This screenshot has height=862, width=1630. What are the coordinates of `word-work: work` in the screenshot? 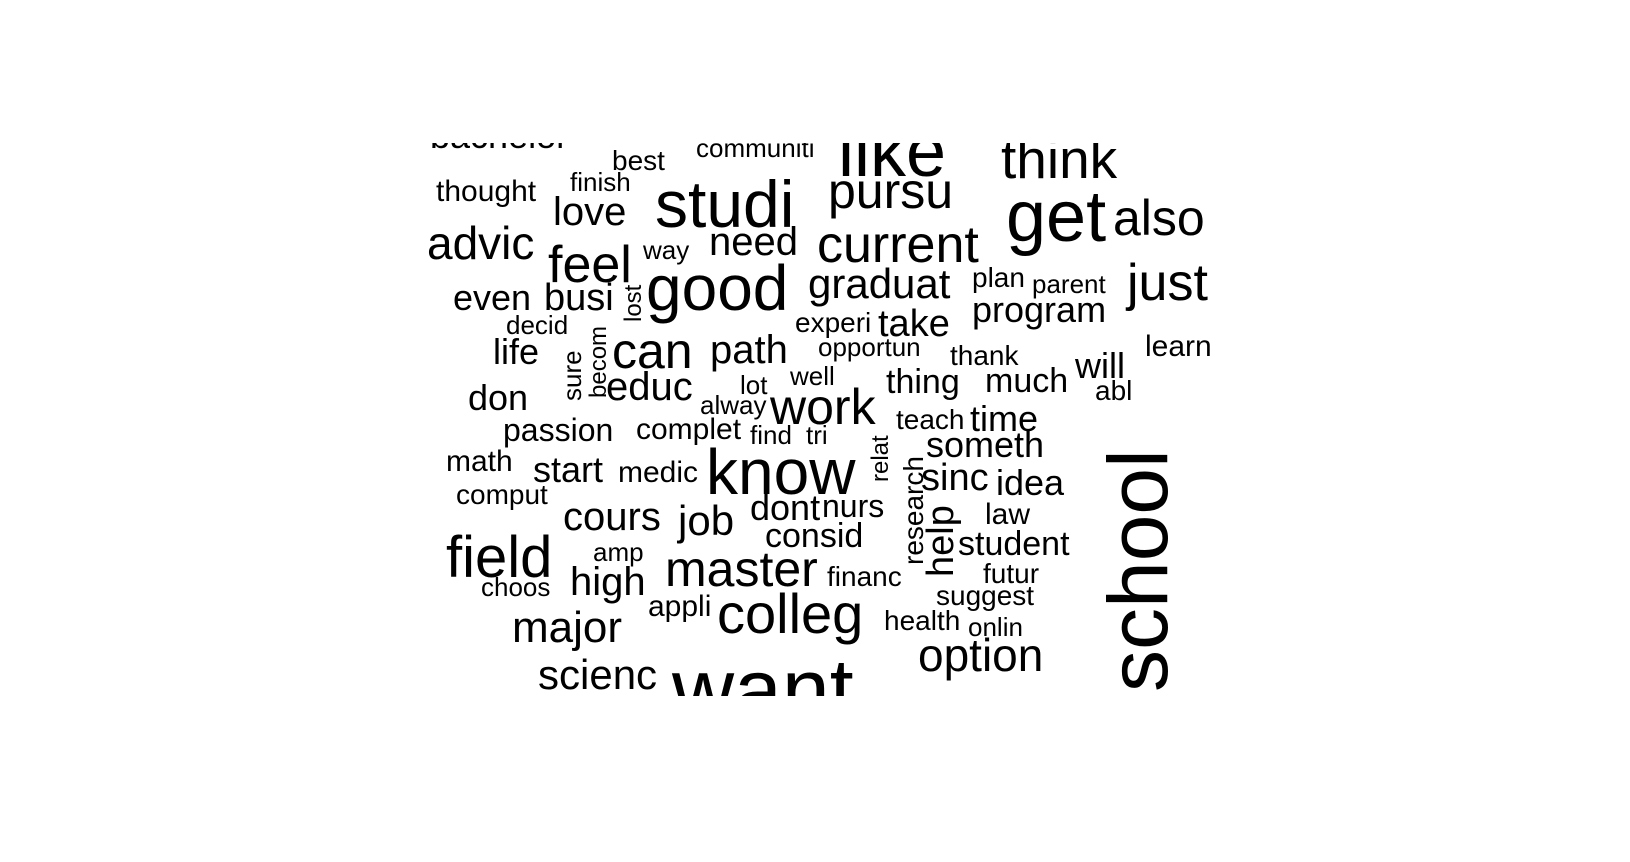 It's located at (823, 407).